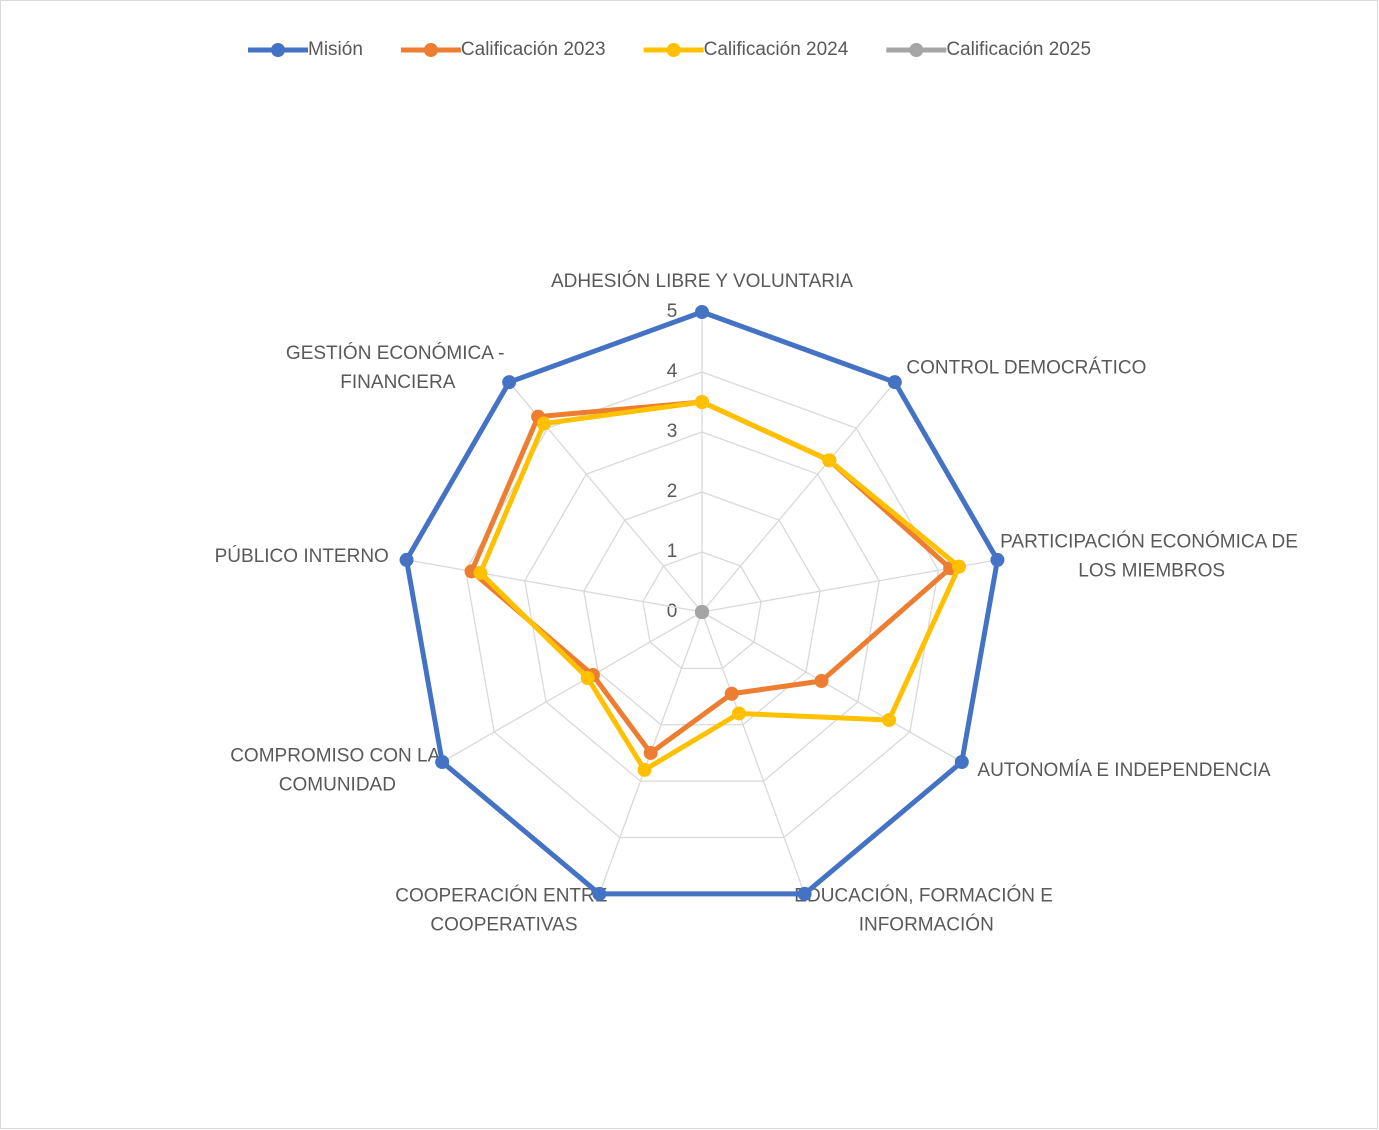 This screenshot has height=1130, width=1379. What do you see at coordinates (1123, 770) in the screenshot?
I see `category-label: AUTONOMÍA E INDEPENDENCIA` at bounding box center [1123, 770].